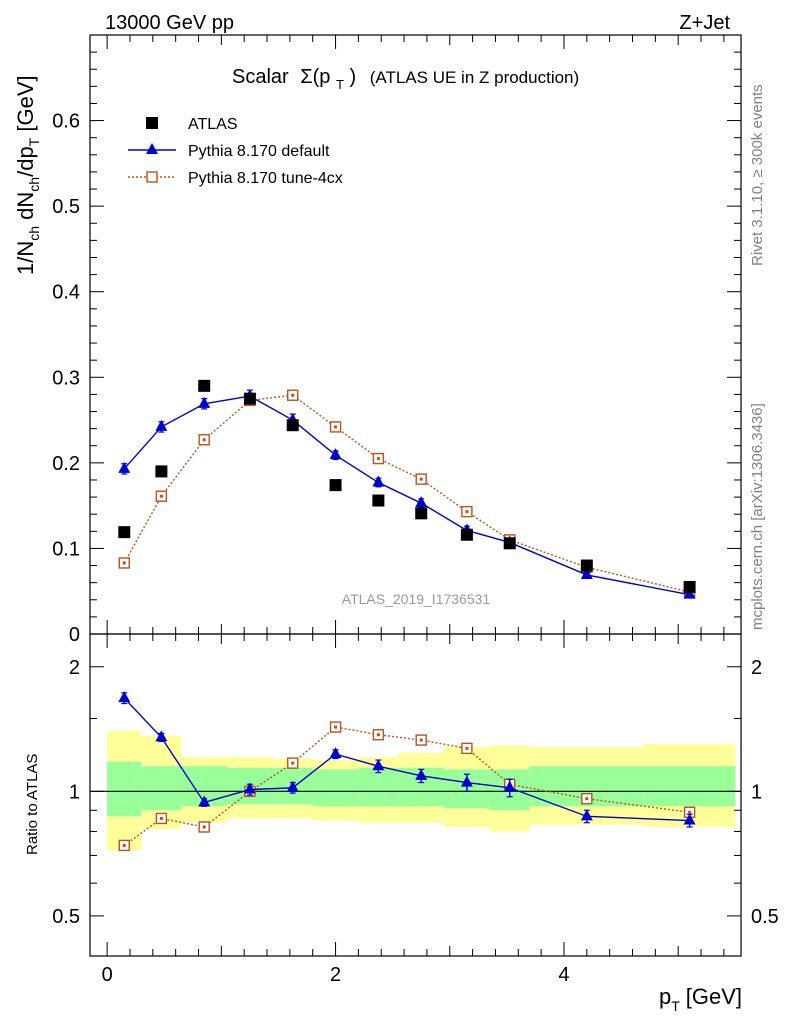 This screenshot has width=786, height=1024. I want to click on beam-label: 13000 GeV pp, so click(169, 23).